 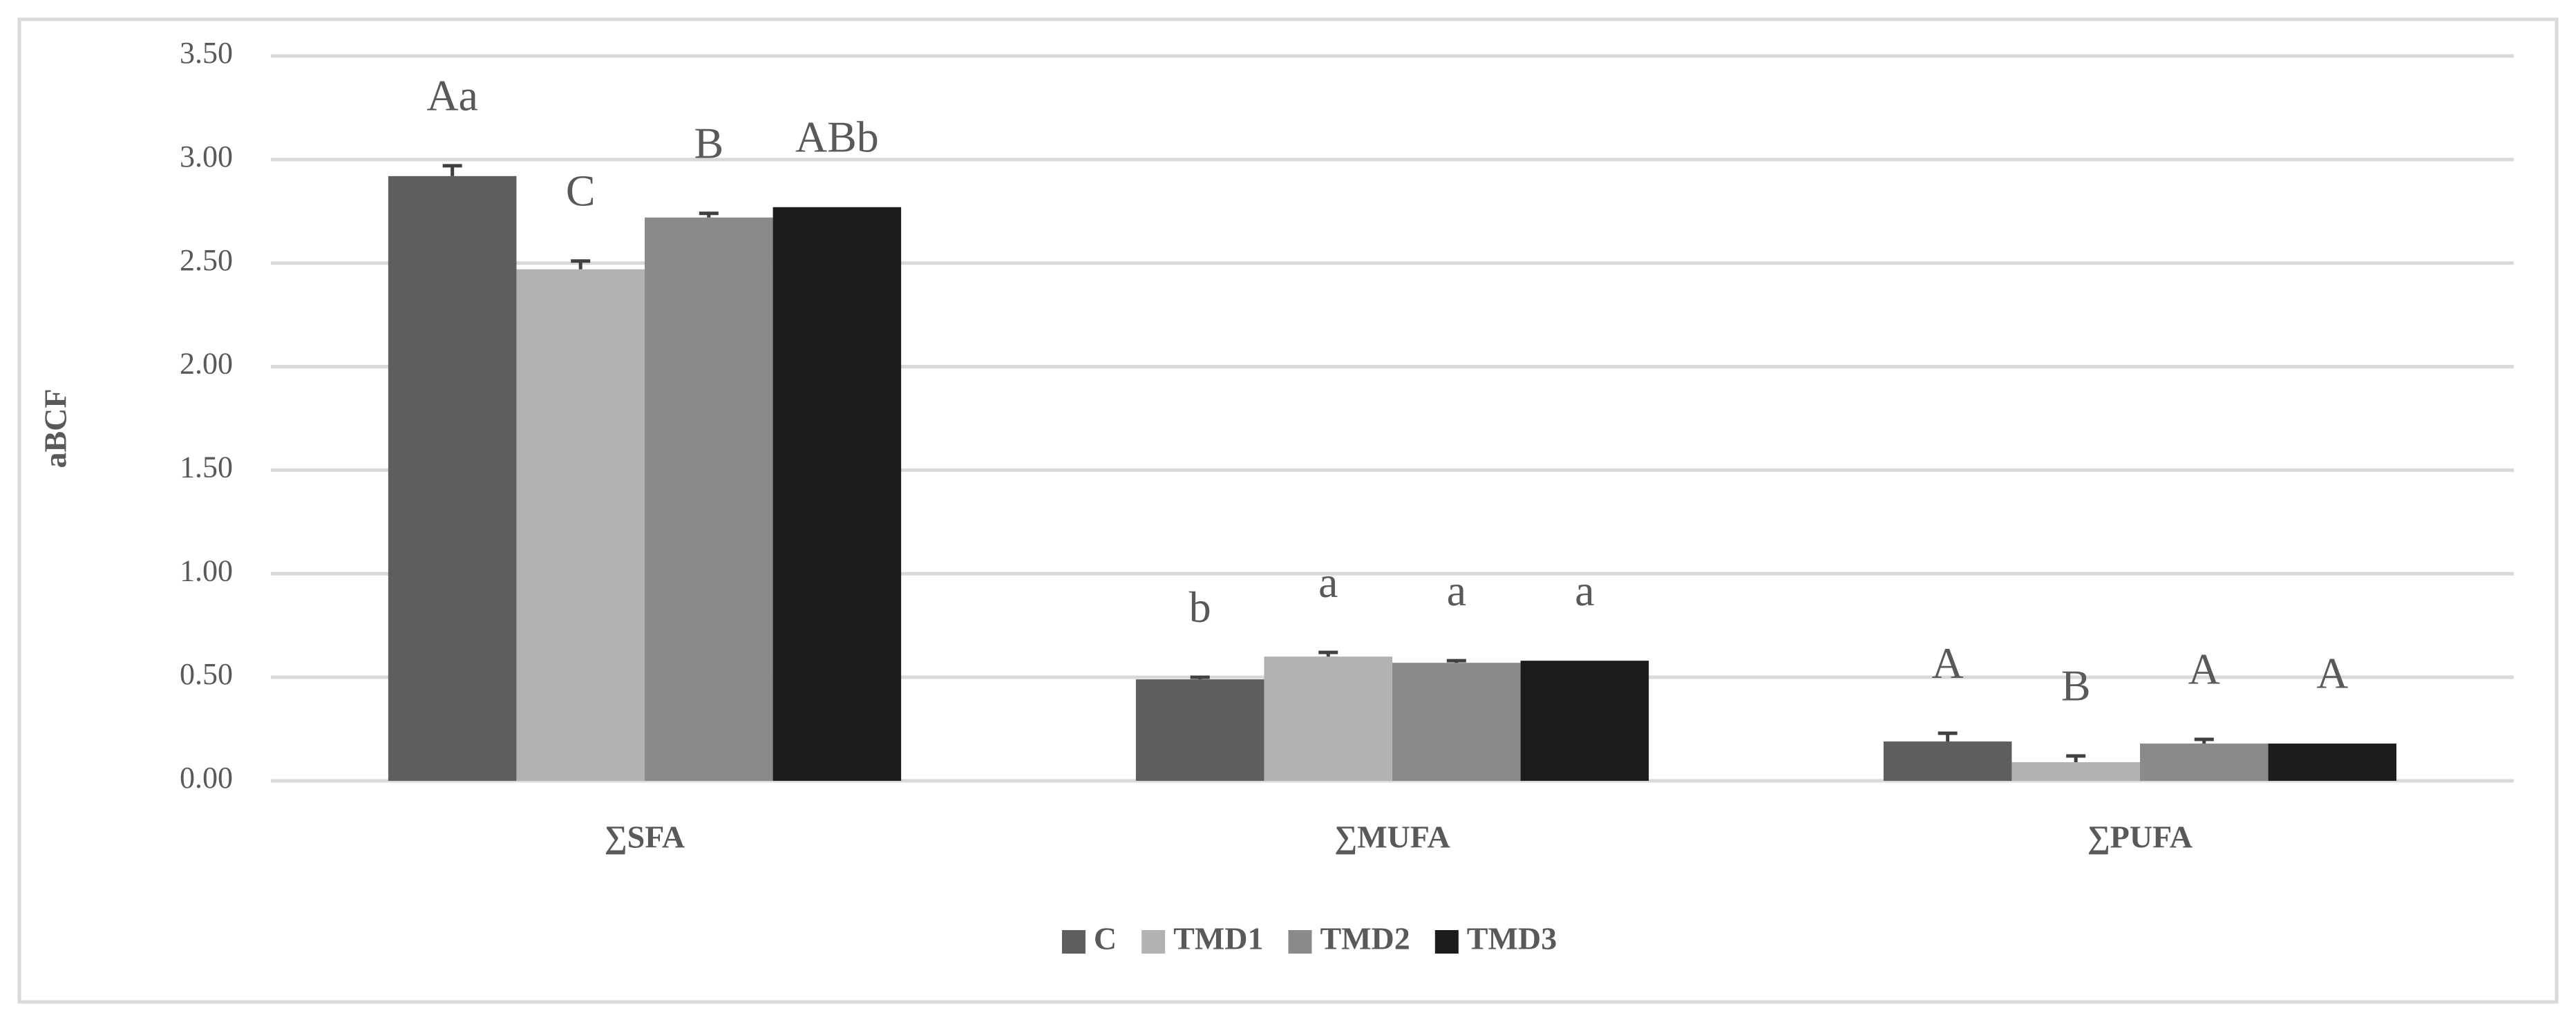 What do you see at coordinates (1200, 607) in the screenshot?
I see `significance-letter: b` at bounding box center [1200, 607].